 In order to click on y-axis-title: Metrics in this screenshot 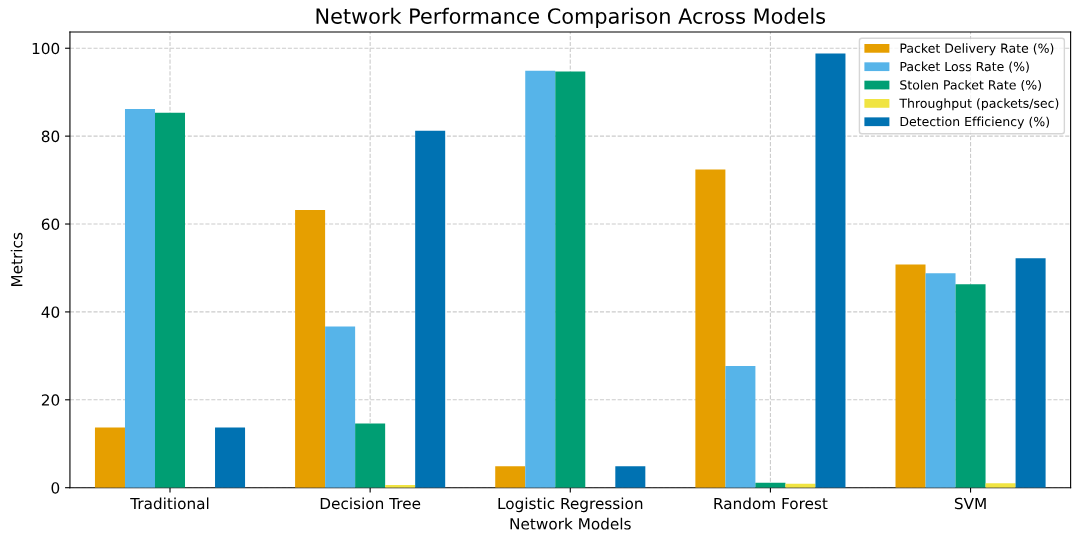, I will do `click(16, 259)`.